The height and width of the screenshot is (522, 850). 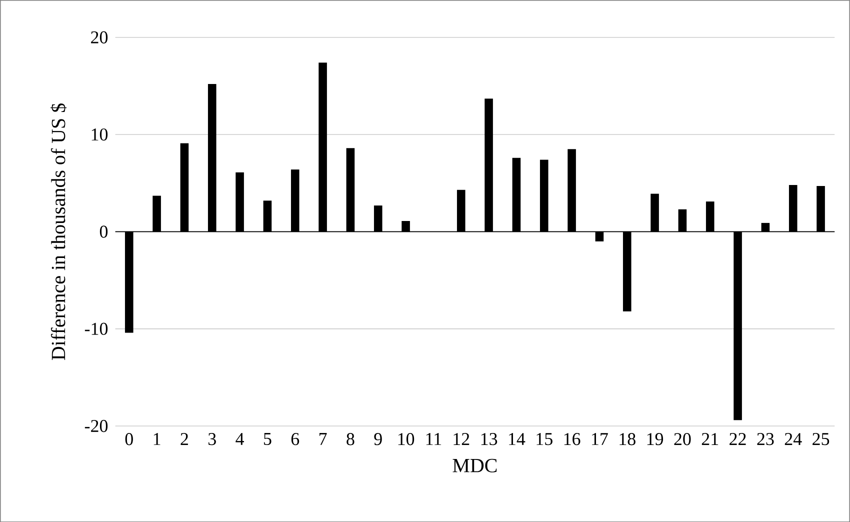 I want to click on x-tick-label: 7, so click(x=323, y=438).